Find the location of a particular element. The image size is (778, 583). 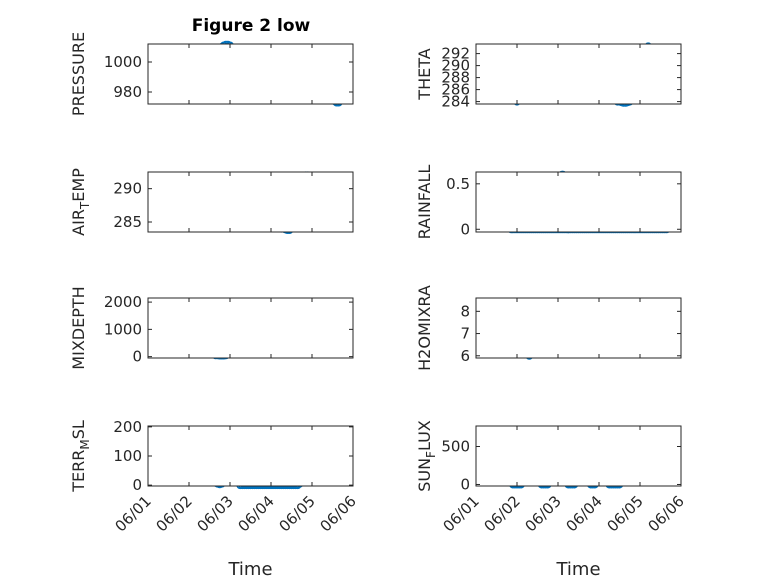

figure-title: Figure 2 low is located at coordinates (251, 26).